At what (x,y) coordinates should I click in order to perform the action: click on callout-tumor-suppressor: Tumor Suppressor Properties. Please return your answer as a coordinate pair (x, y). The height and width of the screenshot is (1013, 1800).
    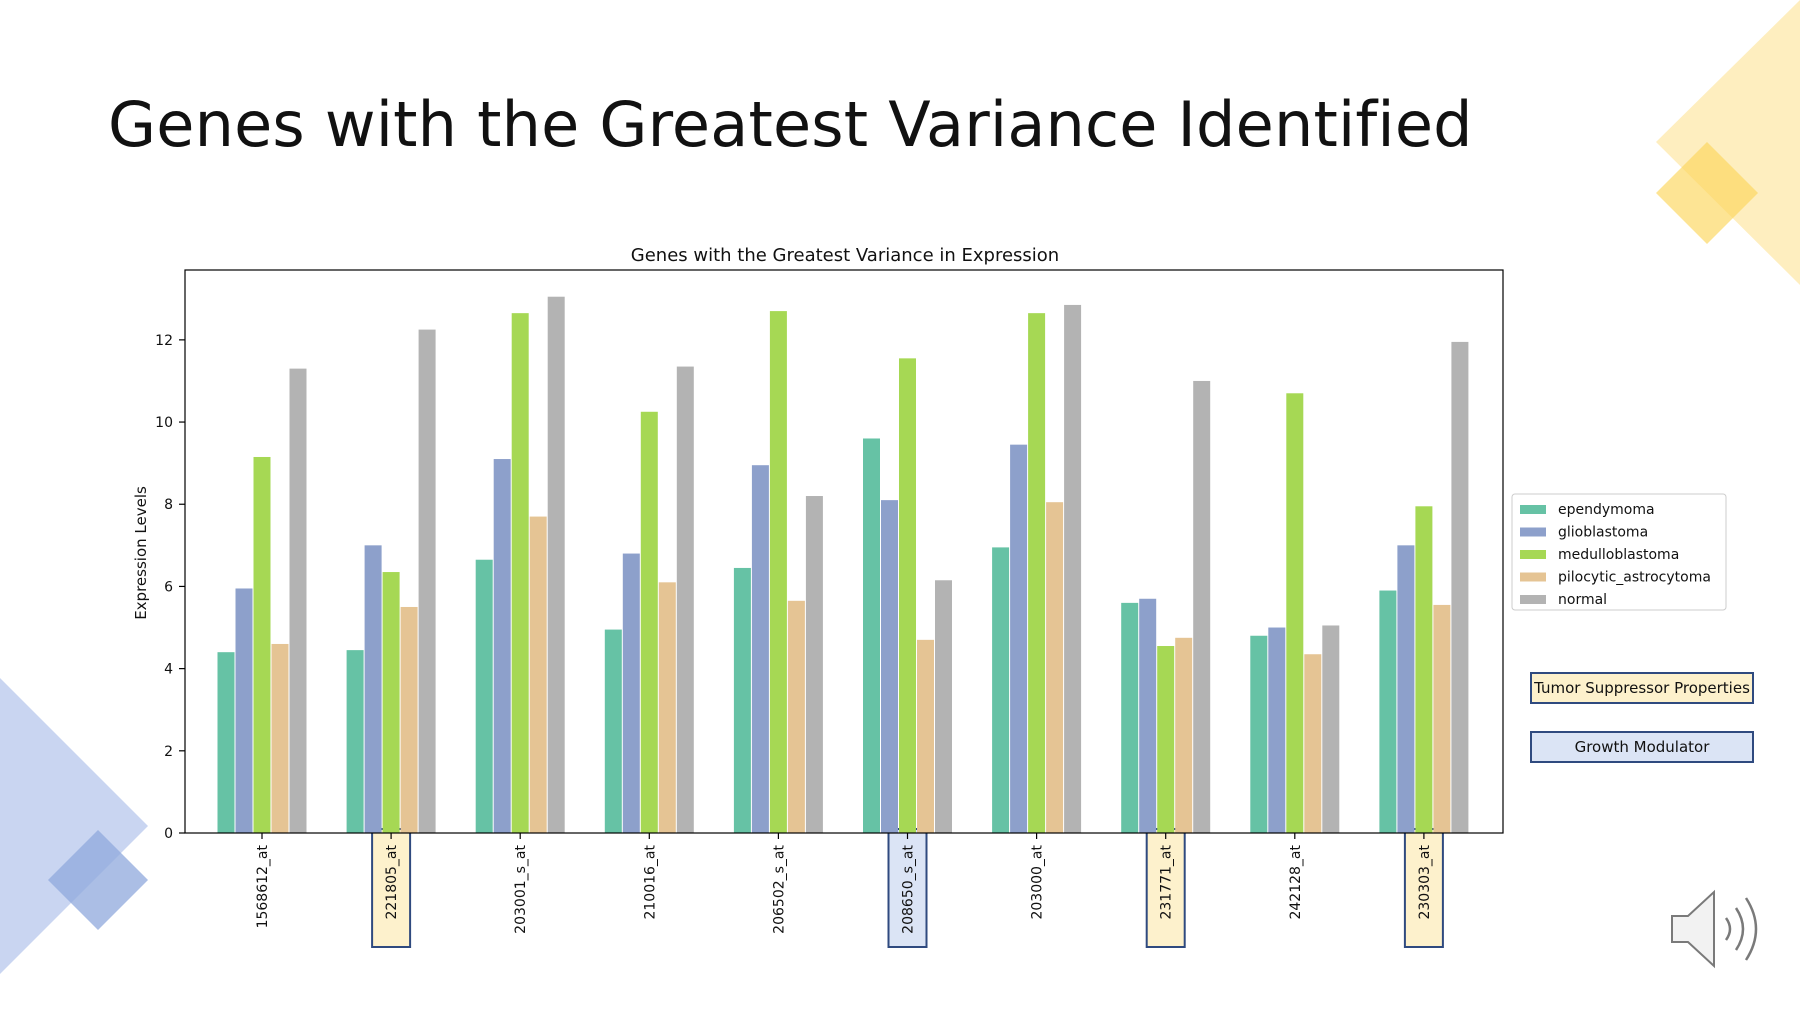
    Looking at the image, I should click on (1642, 688).